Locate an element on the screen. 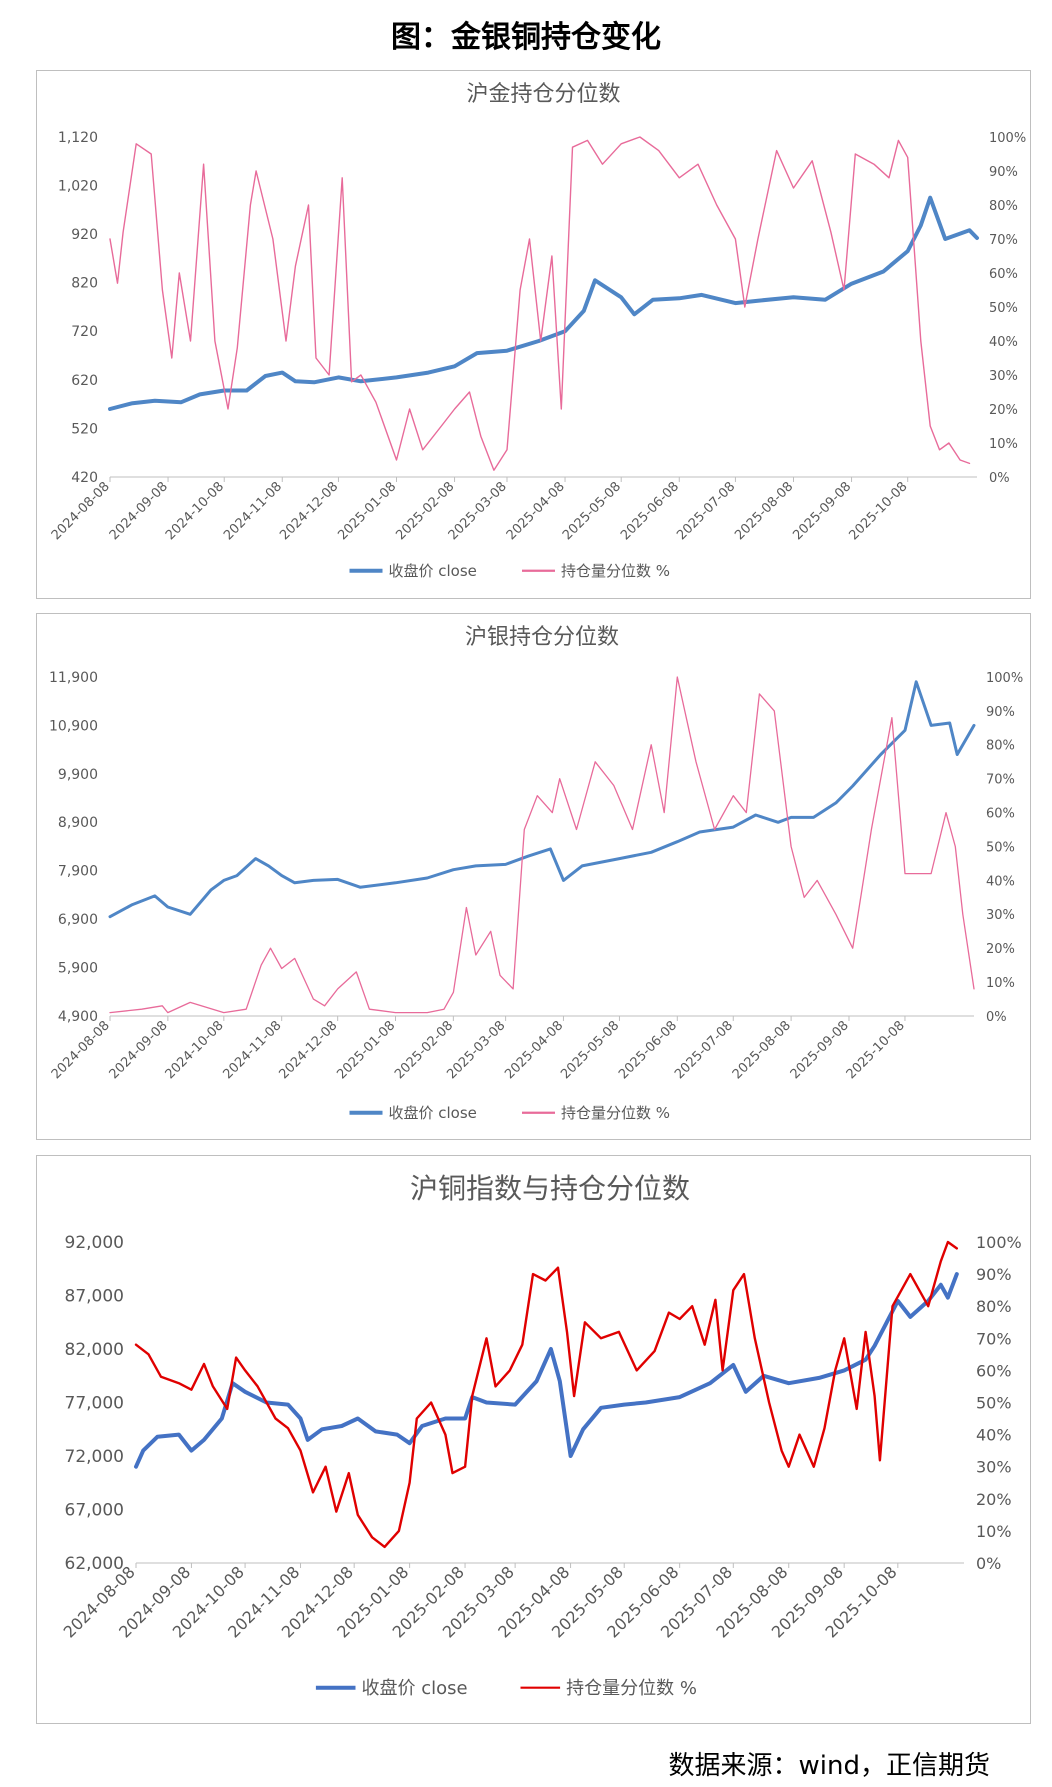 Image resolution: width=1052 pixels, height=1787 pixels. data-source-note: 数据来源：wind，正信期货 is located at coordinates (829, 1766).